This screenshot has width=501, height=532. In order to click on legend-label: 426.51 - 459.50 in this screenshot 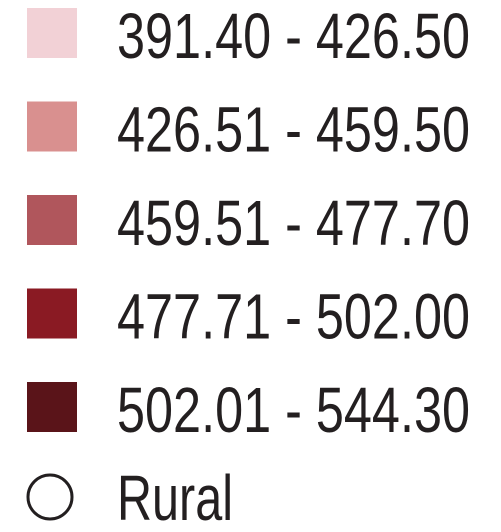, I will do `click(293, 130)`.